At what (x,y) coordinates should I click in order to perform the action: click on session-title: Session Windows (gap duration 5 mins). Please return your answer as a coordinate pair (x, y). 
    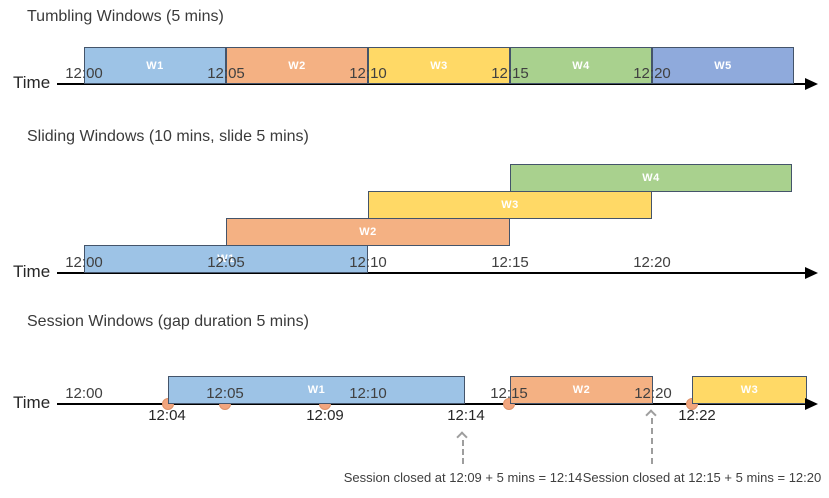
    Looking at the image, I should click on (168, 321).